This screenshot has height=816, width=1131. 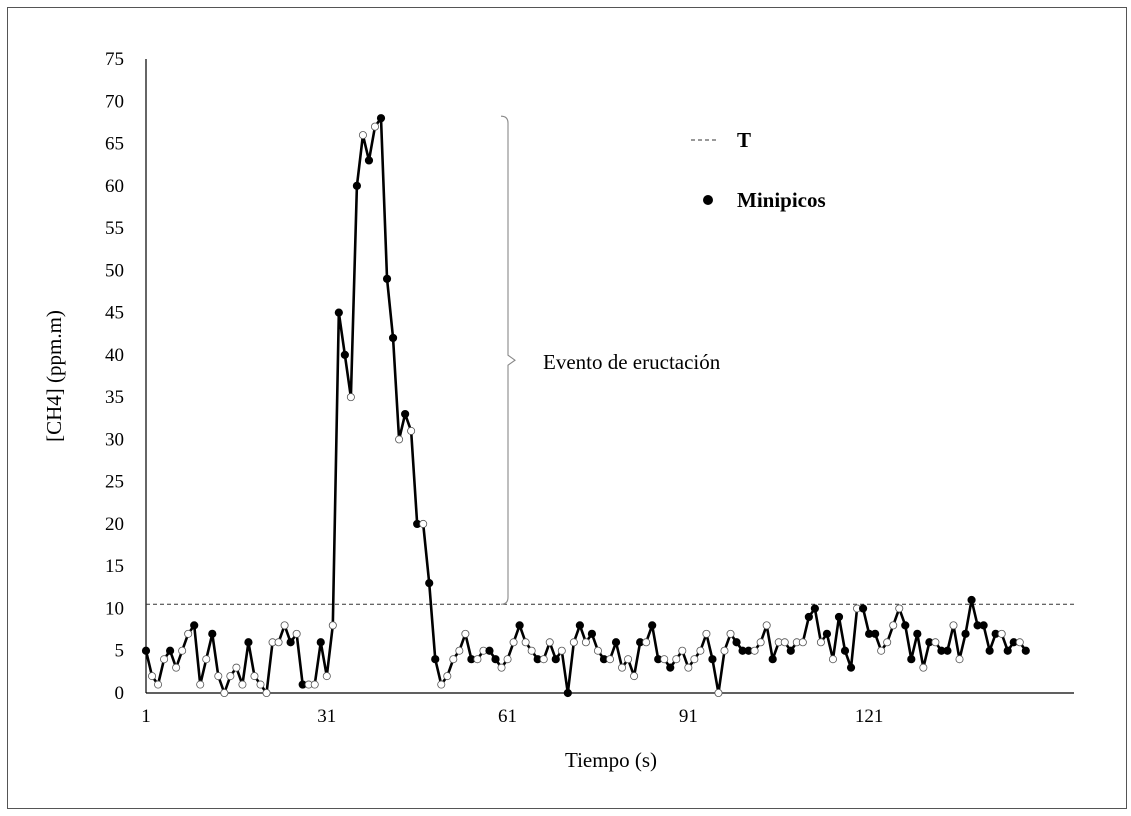 What do you see at coordinates (114, 355) in the screenshot?
I see `y-tick-label: 40` at bounding box center [114, 355].